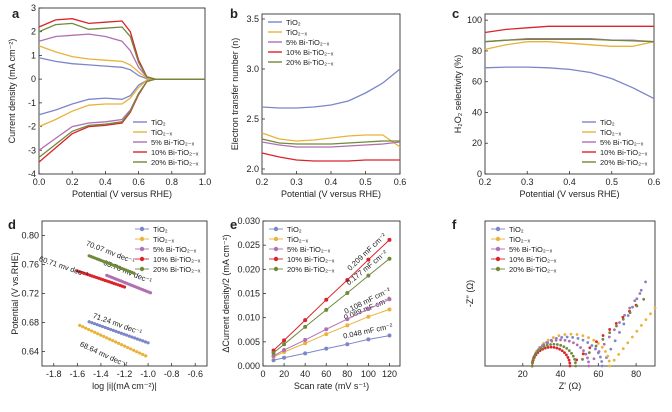  I want to click on y-tick-label: 3, so click(33, 8).